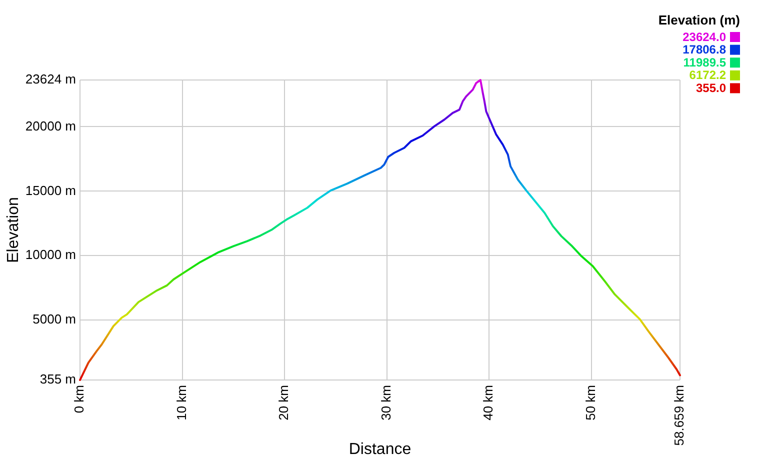  Describe the element at coordinates (704, 37) in the screenshot. I see `color-bar-label: 23624.0` at that location.